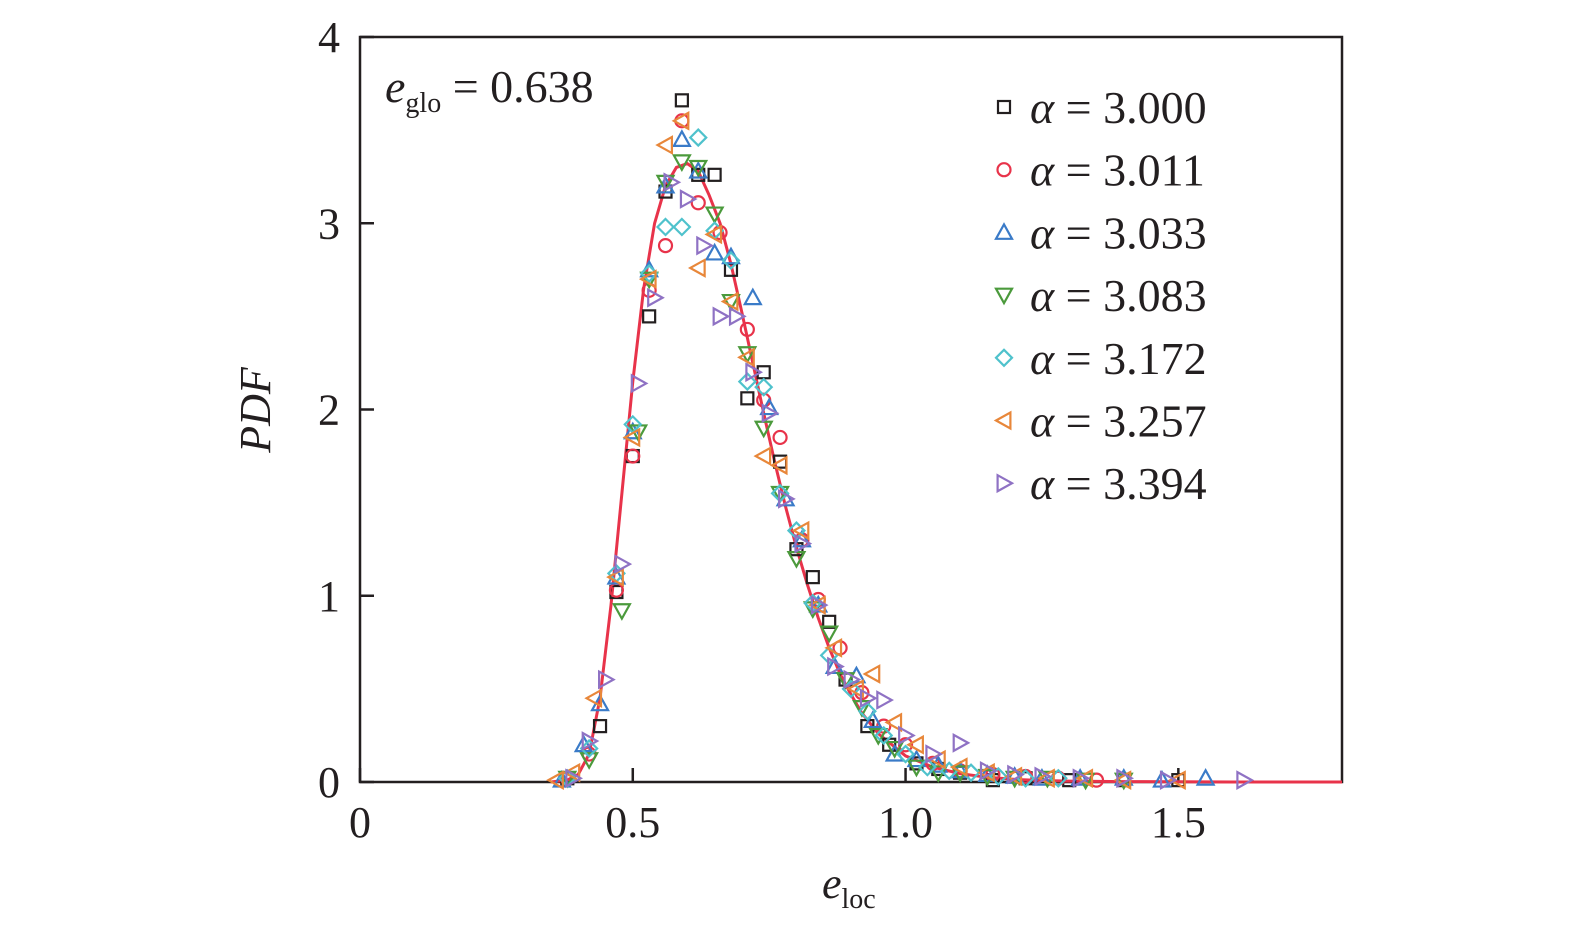 This screenshot has height=941, width=1575. I want to click on legend-label: α = 3.172, so click(1118, 358).